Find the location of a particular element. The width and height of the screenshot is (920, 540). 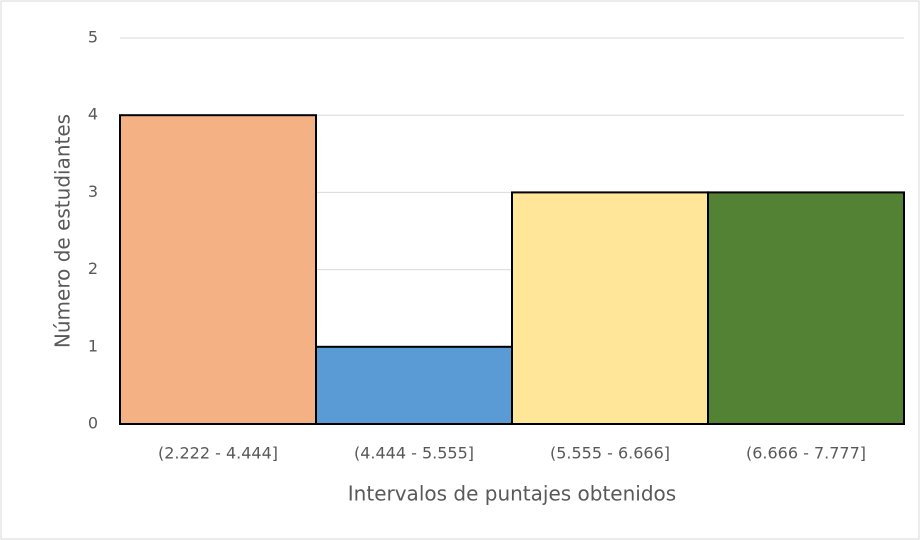

y-tick-label: 4 is located at coordinates (93, 114).